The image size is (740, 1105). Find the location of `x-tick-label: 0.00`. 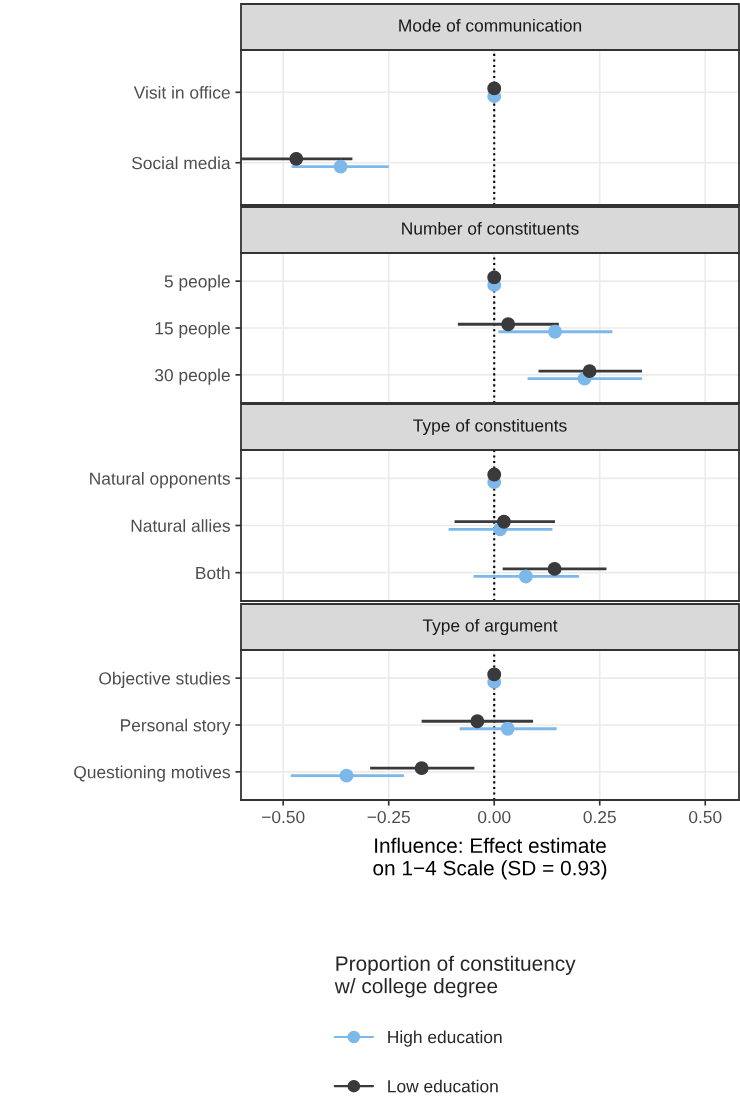

x-tick-label: 0.00 is located at coordinates (494, 817).